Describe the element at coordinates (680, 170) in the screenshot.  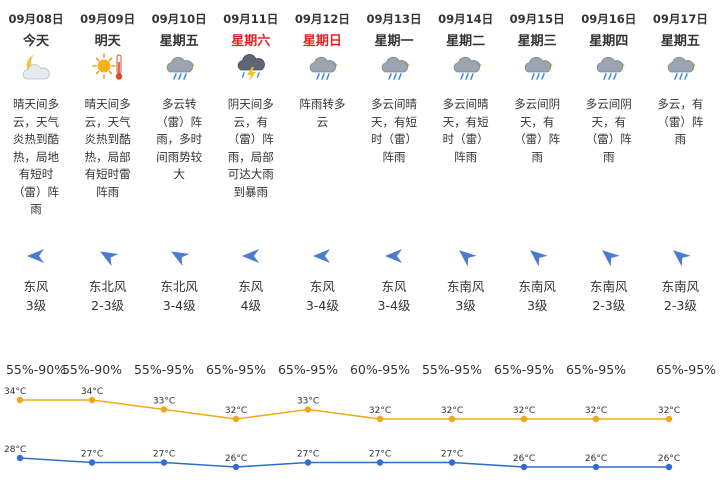
I see `day-column: 09月17日 星期五 多云，有（雷）阵雨 东南风 2-3级` at that location.